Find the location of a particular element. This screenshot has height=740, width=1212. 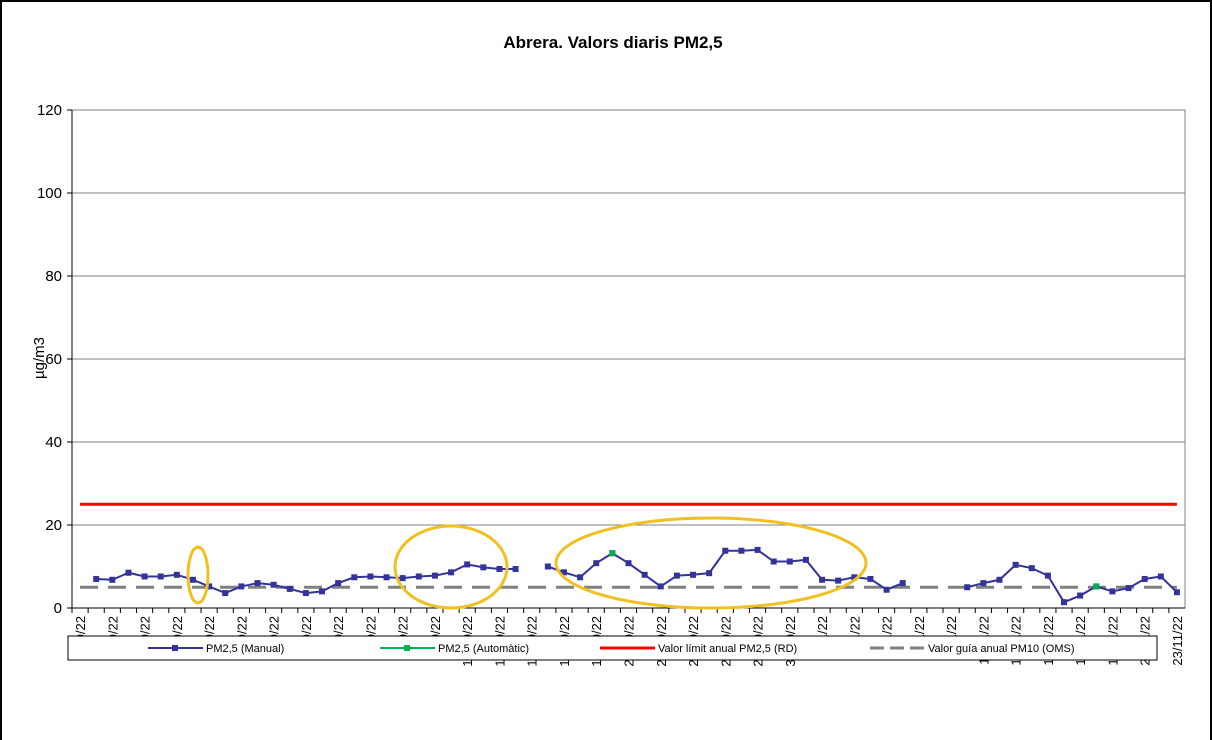

y-axis-label: µg/m3 is located at coordinates (39, 358).